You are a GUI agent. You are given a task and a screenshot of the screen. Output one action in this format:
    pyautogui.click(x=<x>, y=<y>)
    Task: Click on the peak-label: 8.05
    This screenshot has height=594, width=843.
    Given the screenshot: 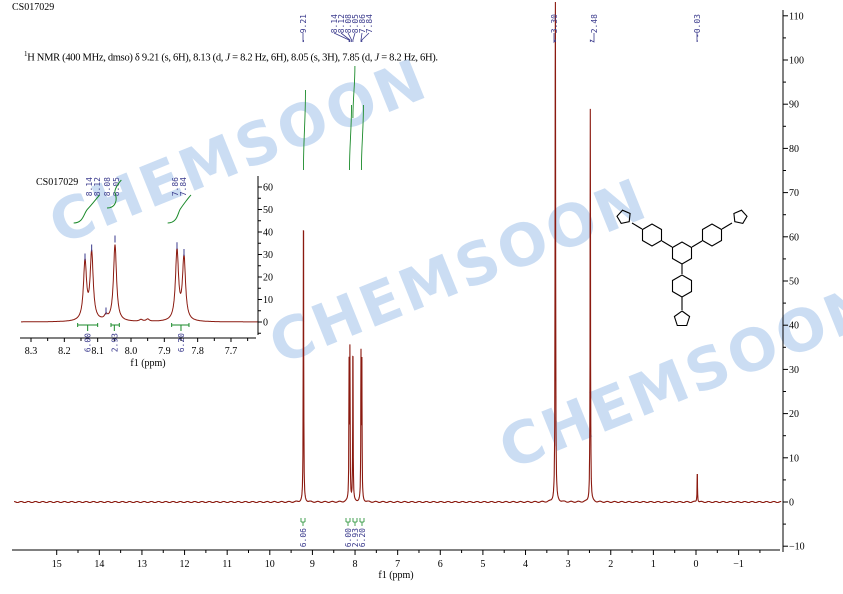 What is the action you would take?
    pyautogui.click(x=355, y=23)
    